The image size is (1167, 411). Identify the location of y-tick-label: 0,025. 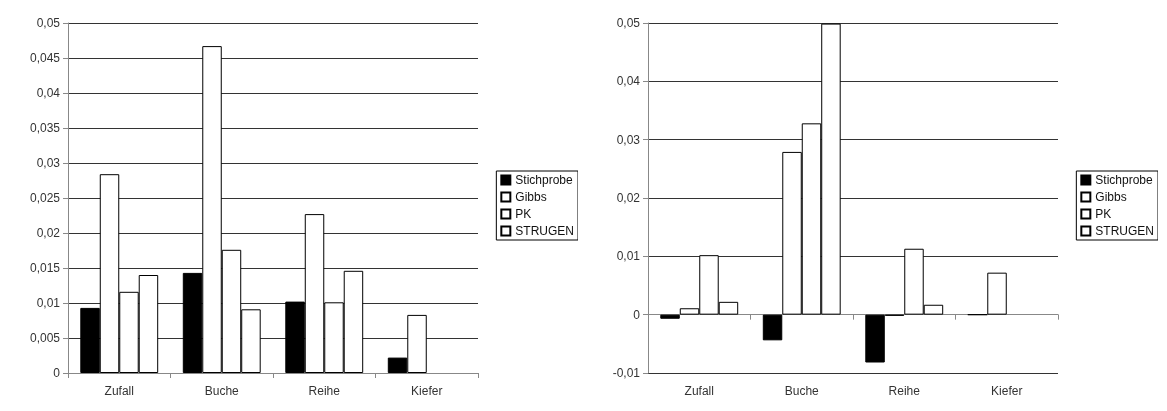
(45, 198).